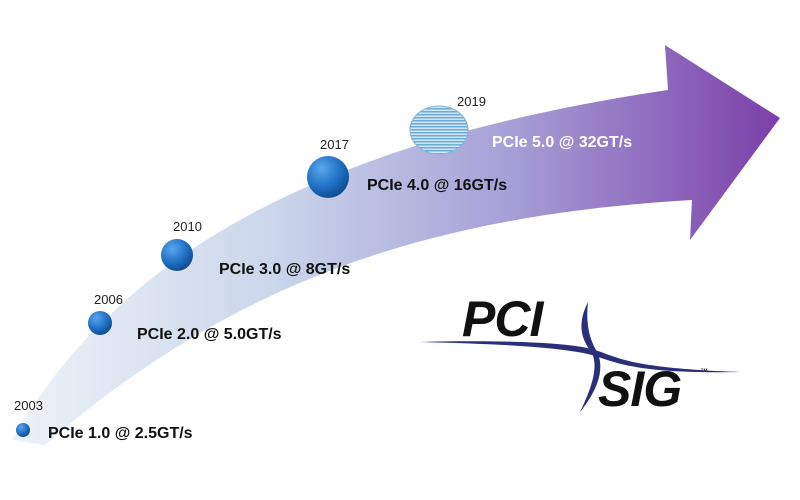 The width and height of the screenshot is (800, 500). What do you see at coordinates (187, 226) in the screenshot?
I see `year-label-2010: 2010` at bounding box center [187, 226].